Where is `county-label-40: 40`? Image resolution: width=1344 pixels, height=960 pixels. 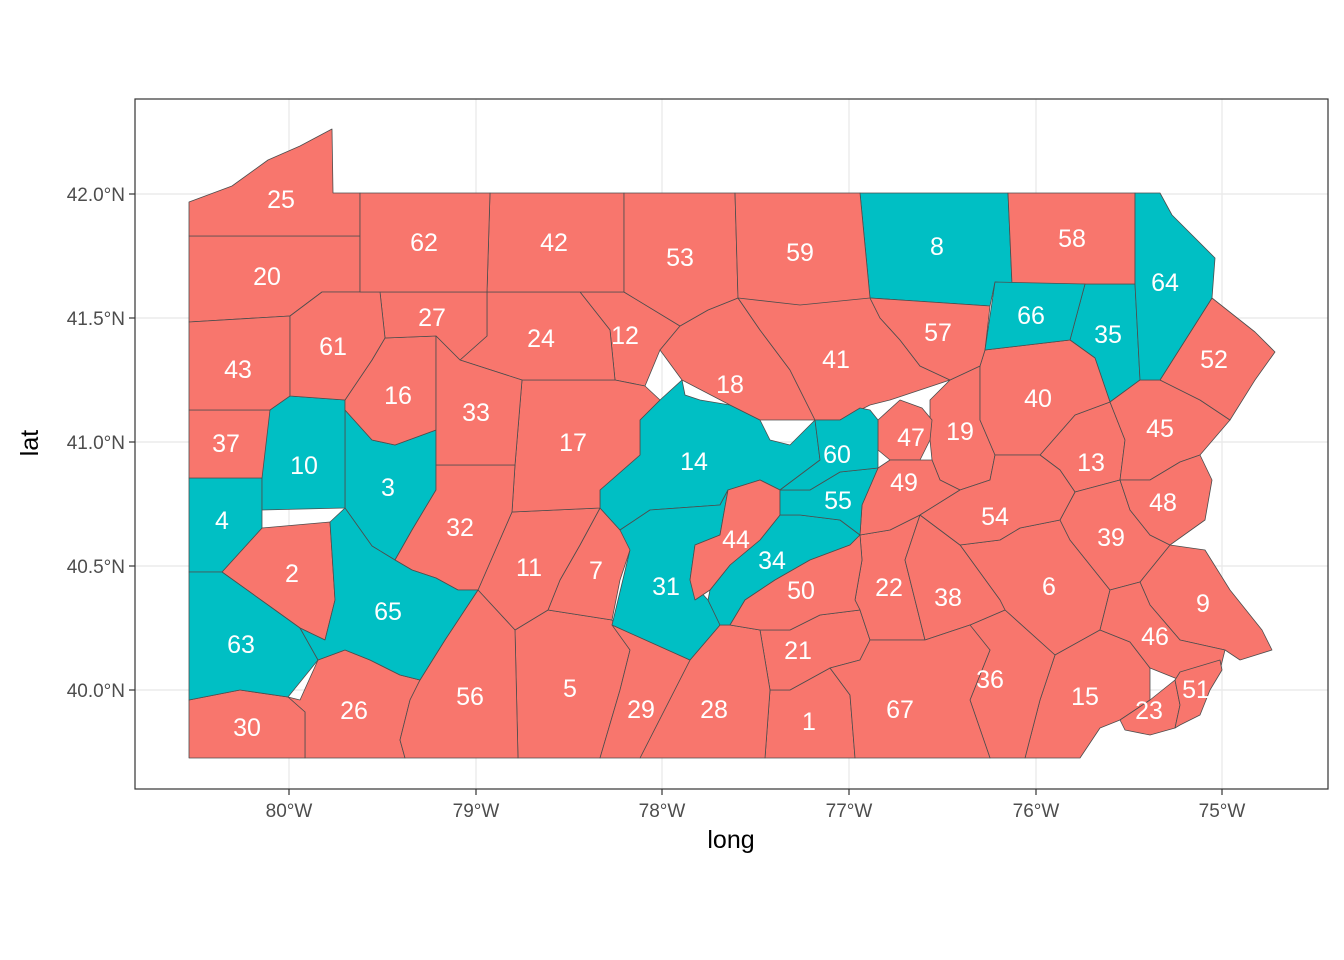
county-label-40: 40 is located at coordinates (1038, 399).